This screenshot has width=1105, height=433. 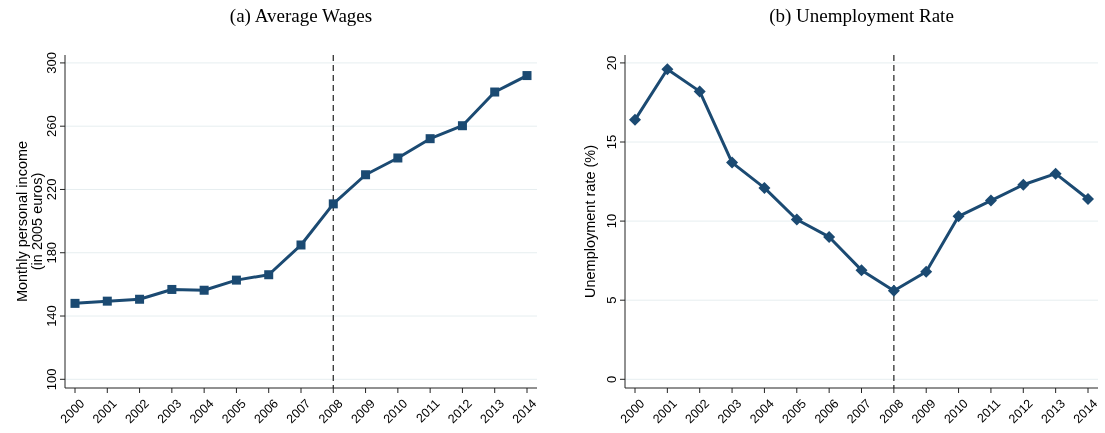 What do you see at coordinates (51, 316) in the screenshot?
I see `y-tick-label: 140` at bounding box center [51, 316].